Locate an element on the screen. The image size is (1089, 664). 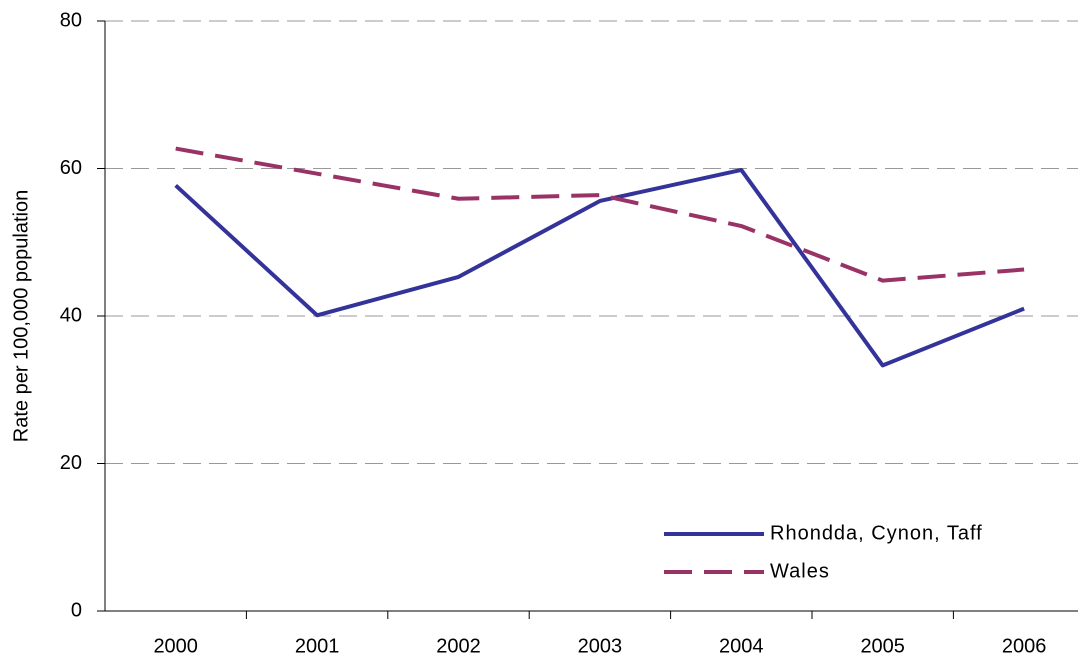
y-tick-label: 60 is located at coordinates (71, 168).